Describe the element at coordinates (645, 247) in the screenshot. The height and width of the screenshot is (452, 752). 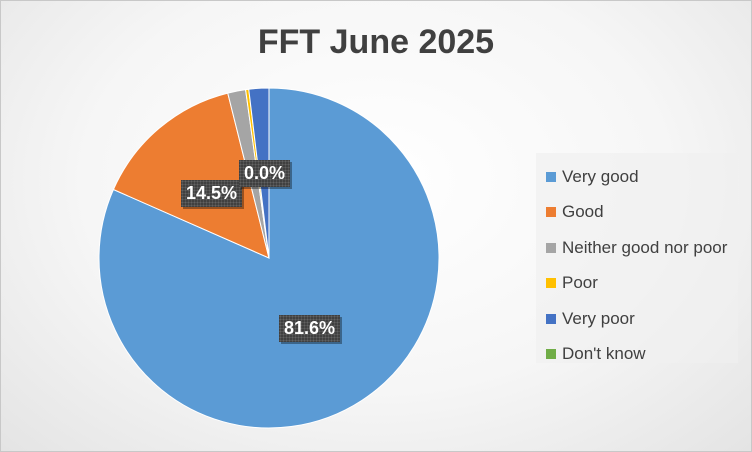
I see `legend-label: Neither good nor poor` at that location.